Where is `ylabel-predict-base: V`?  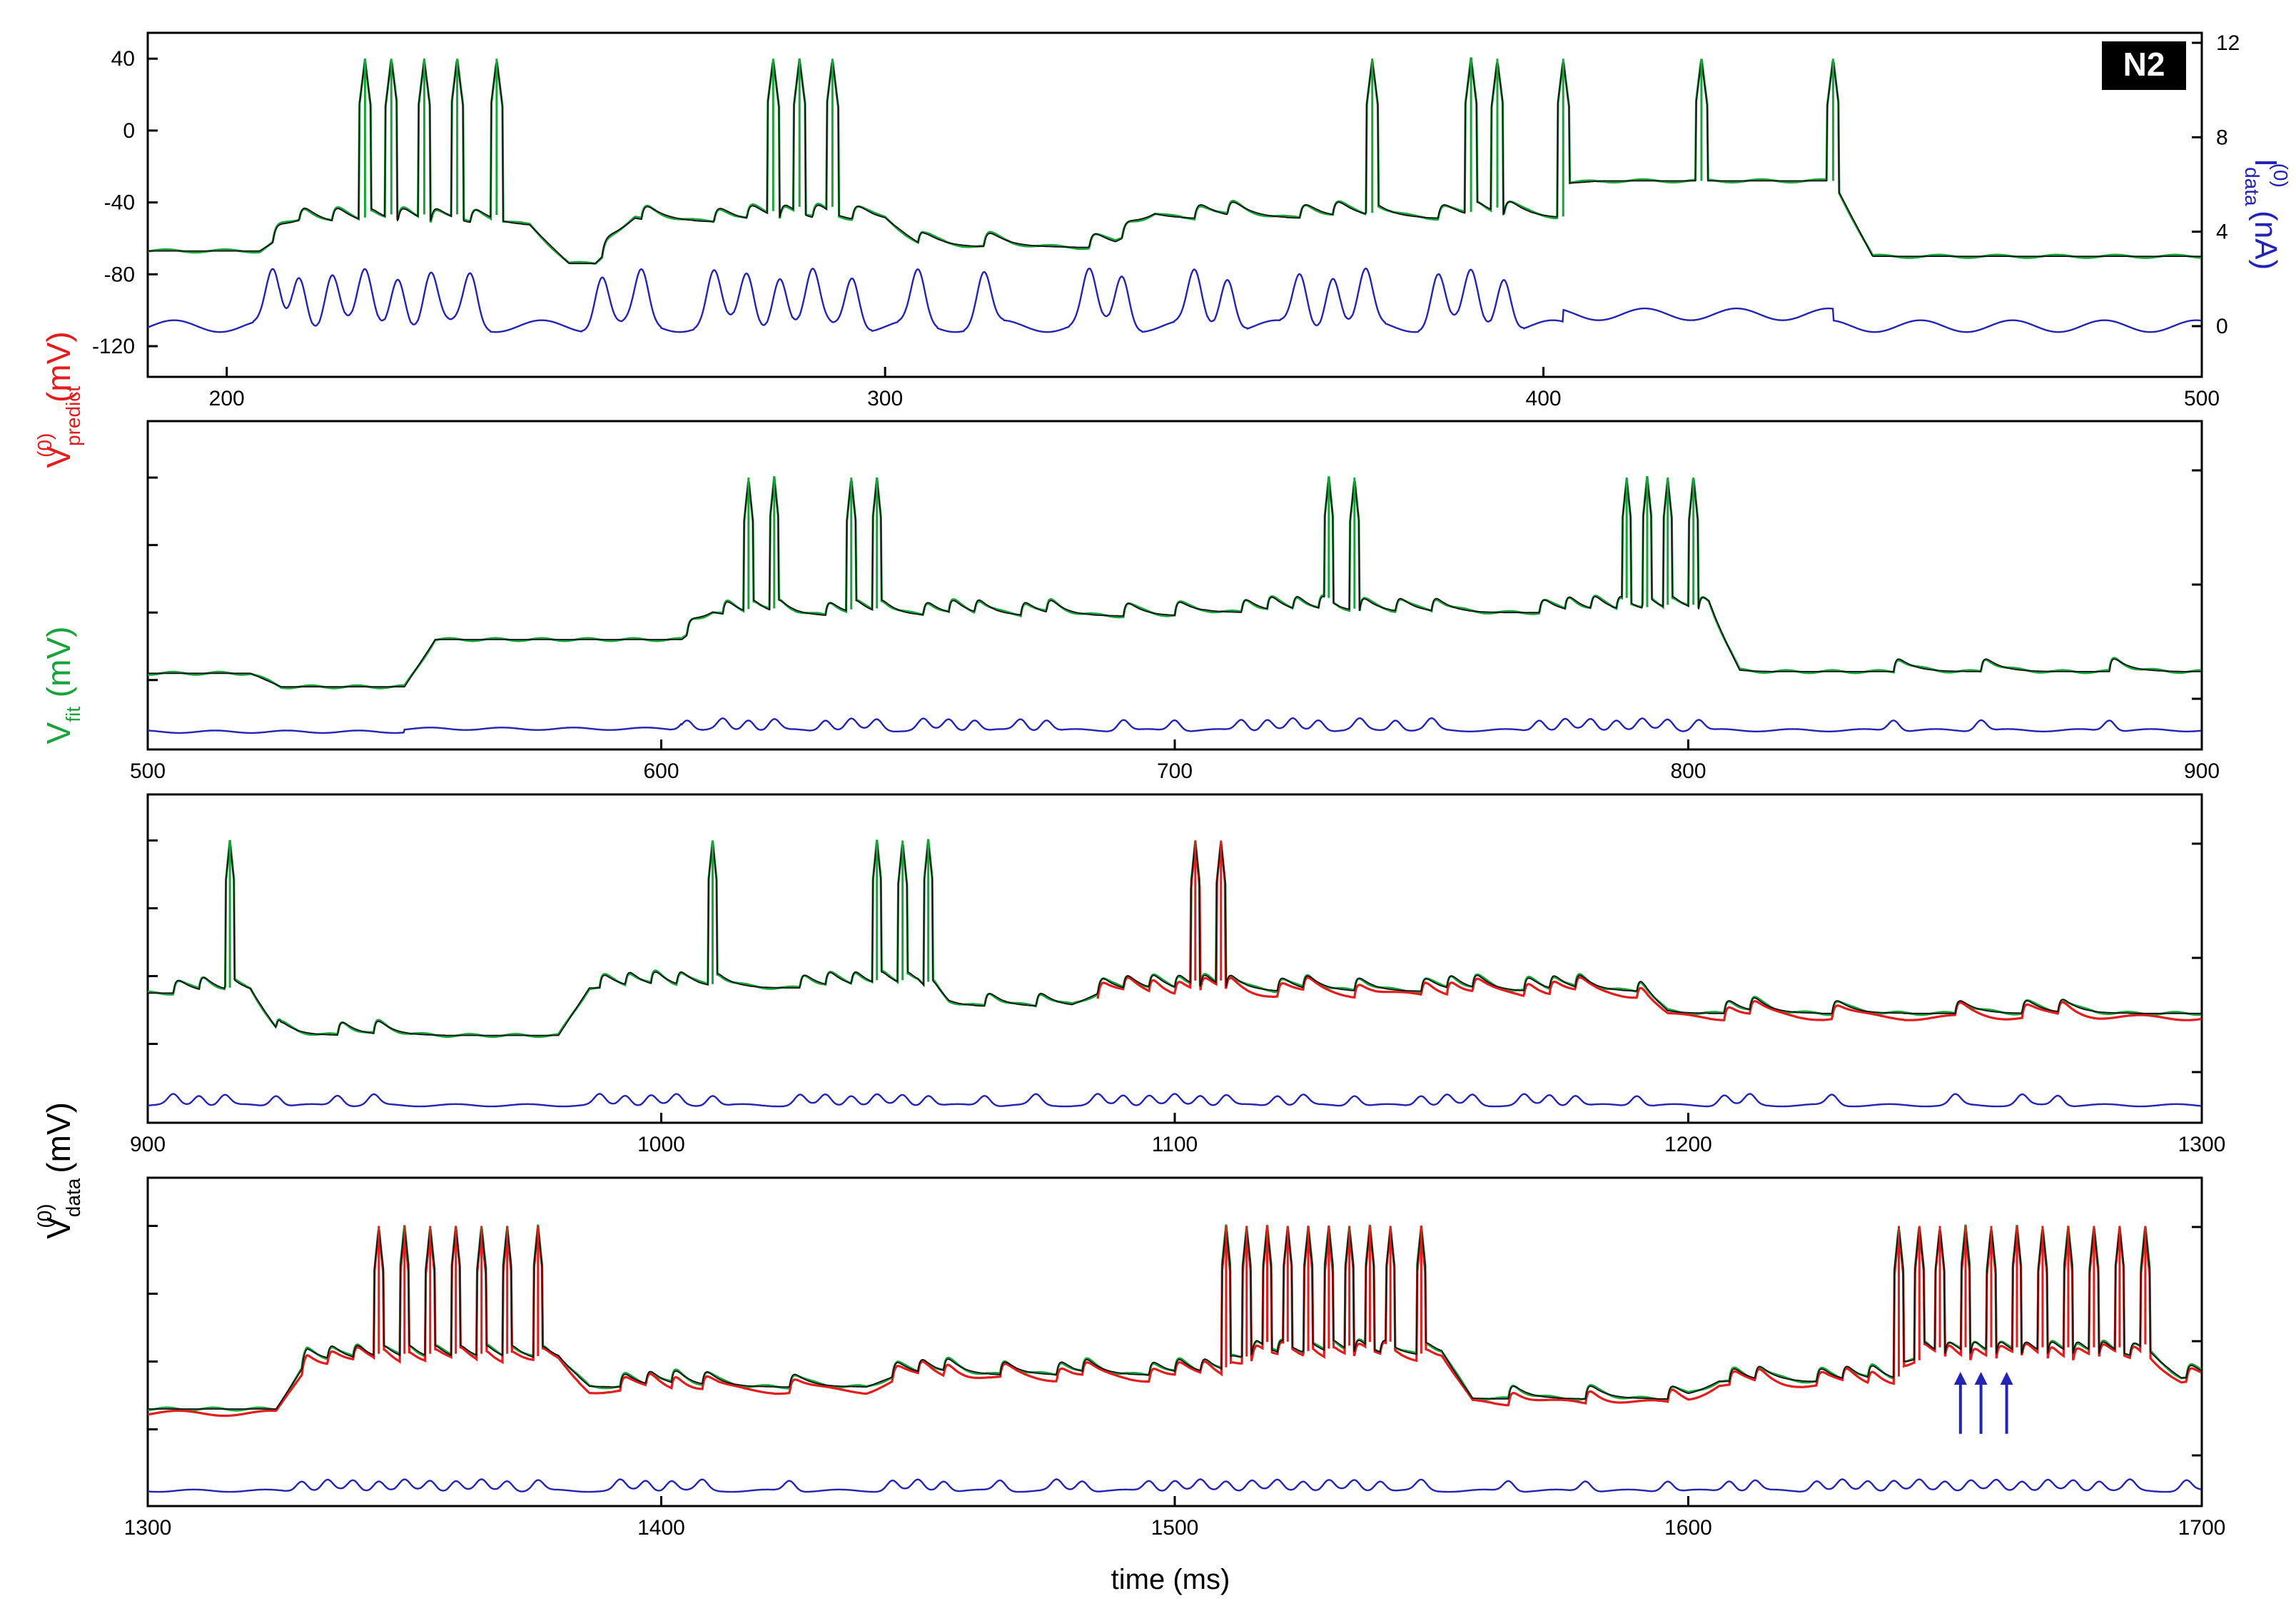 ylabel-predict-base: V is located at coordinates (58, 457).